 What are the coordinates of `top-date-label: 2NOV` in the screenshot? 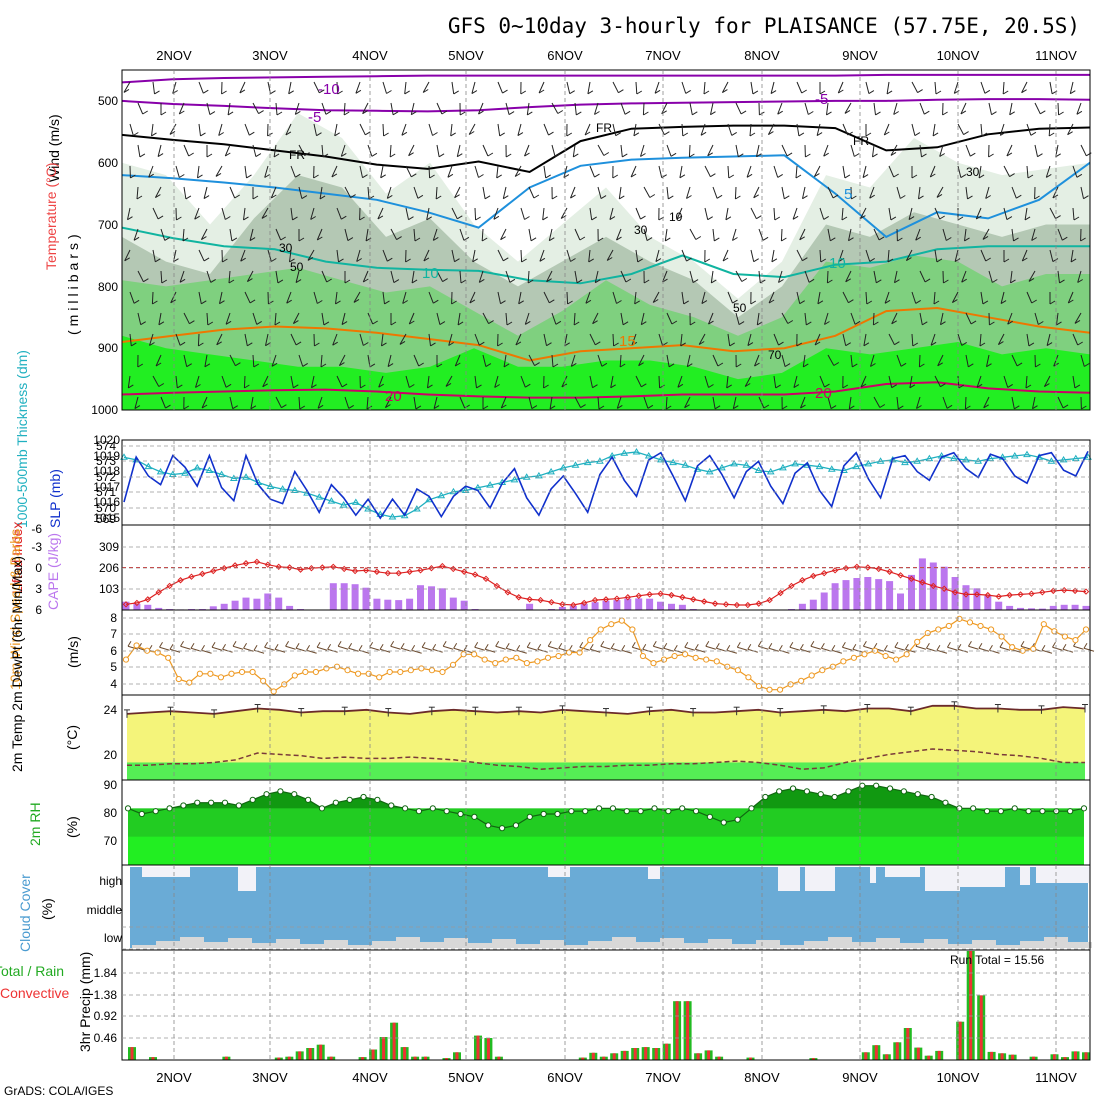 It's located at (174, 55).